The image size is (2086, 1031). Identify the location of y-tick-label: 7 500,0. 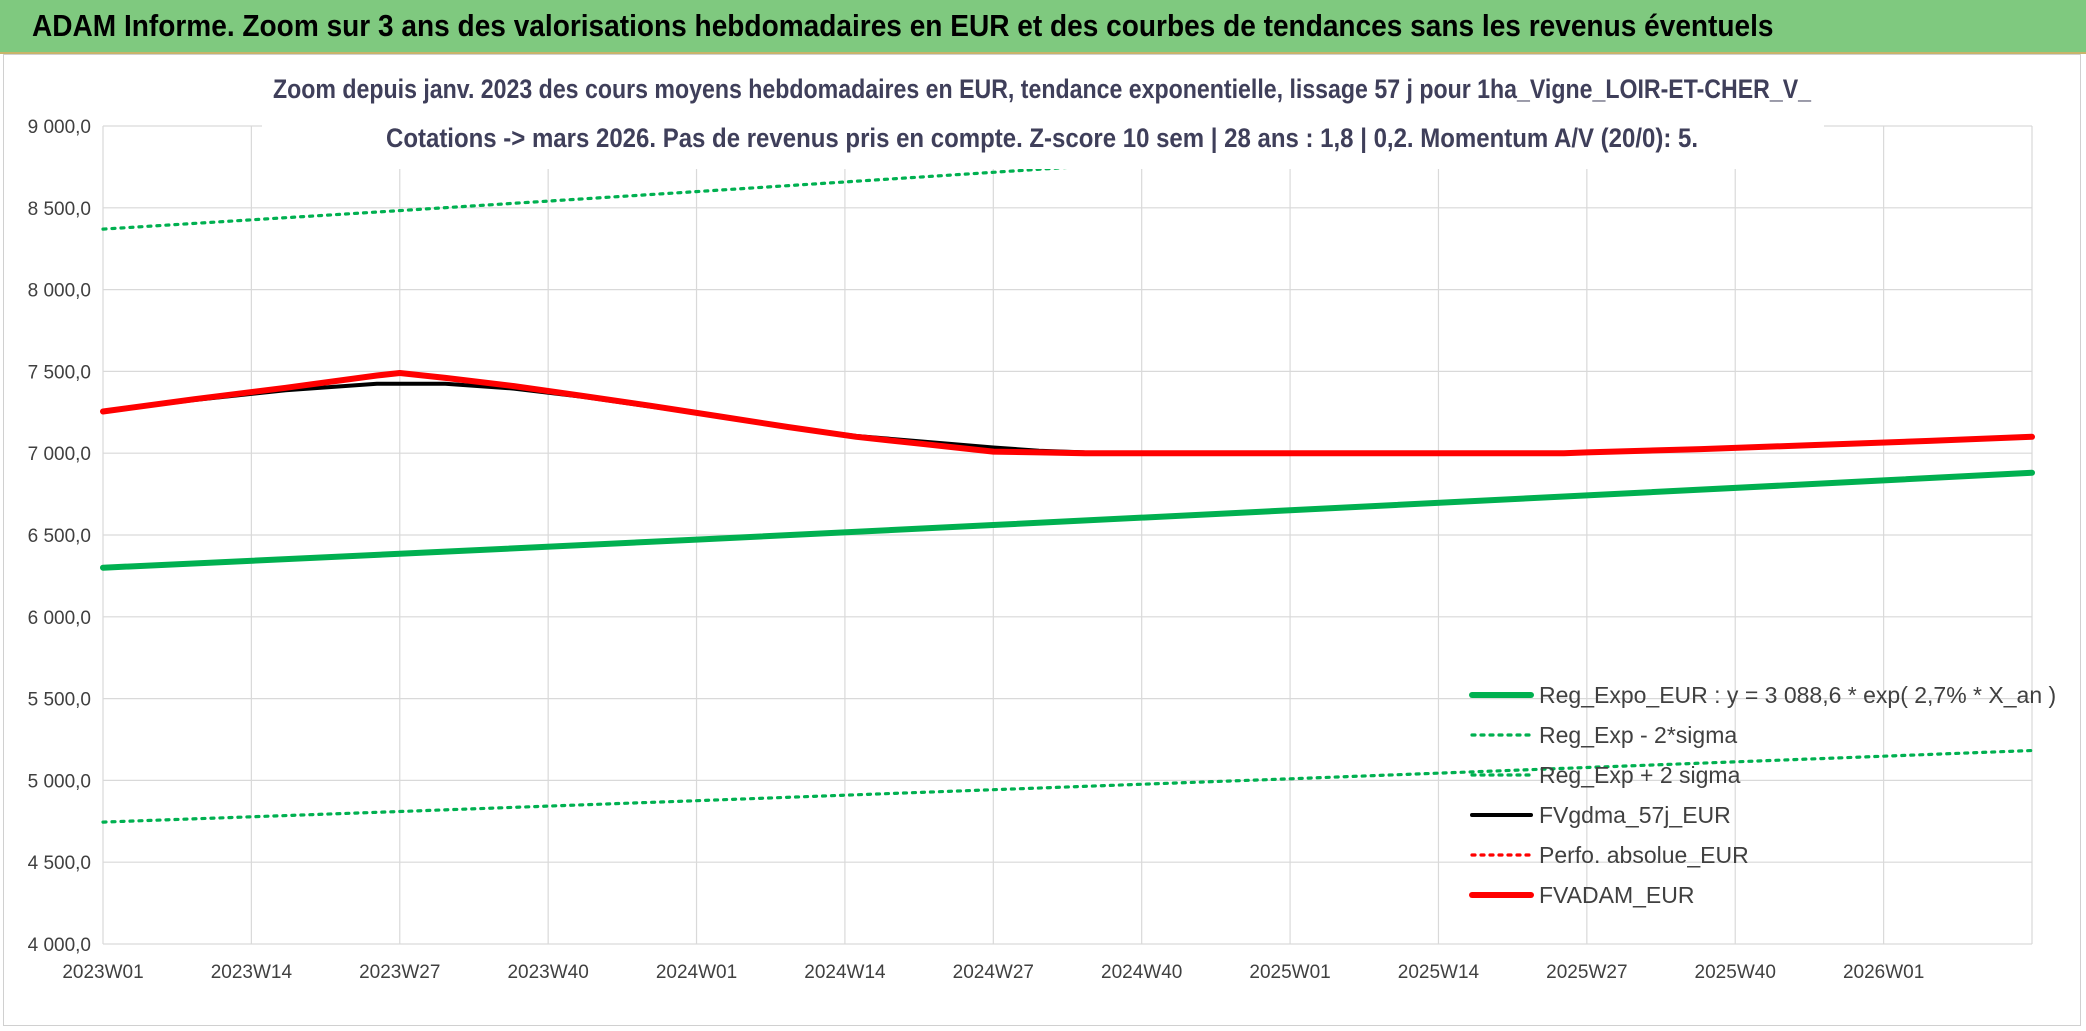
(59, 372).